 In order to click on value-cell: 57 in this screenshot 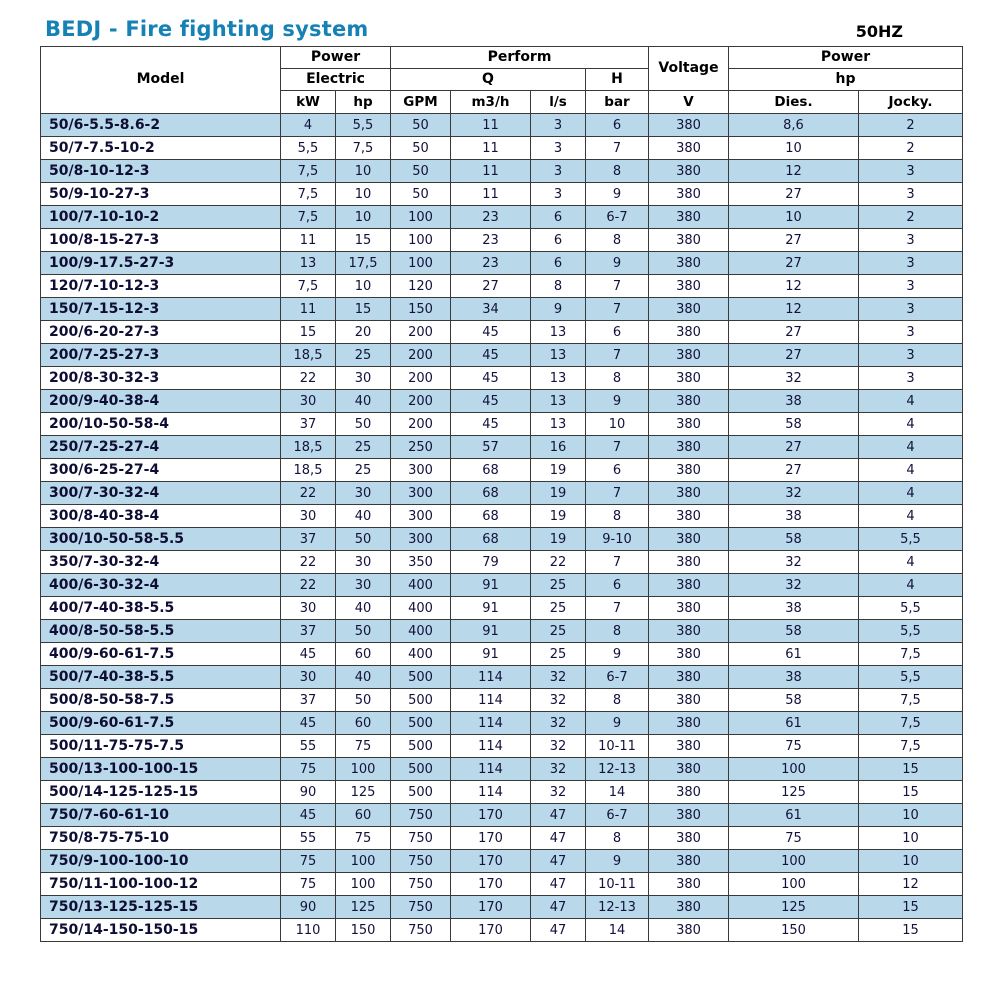, I will do `click(490, 447)`.